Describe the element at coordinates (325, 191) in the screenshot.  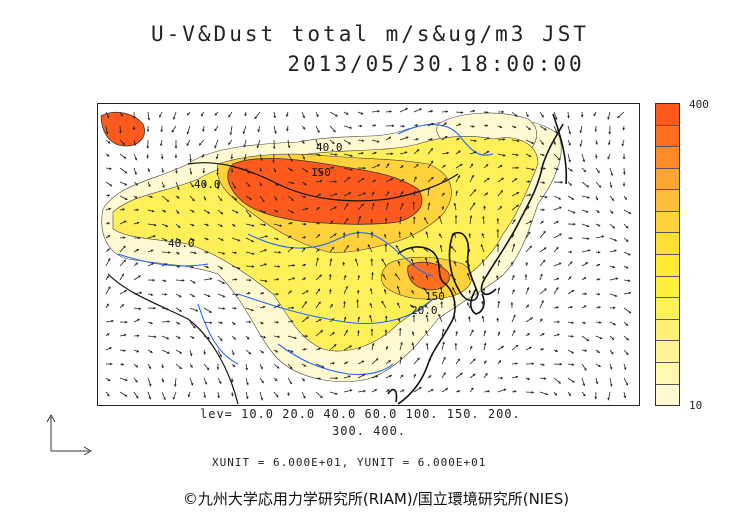
I see `dust-core-mongolia` at that location.